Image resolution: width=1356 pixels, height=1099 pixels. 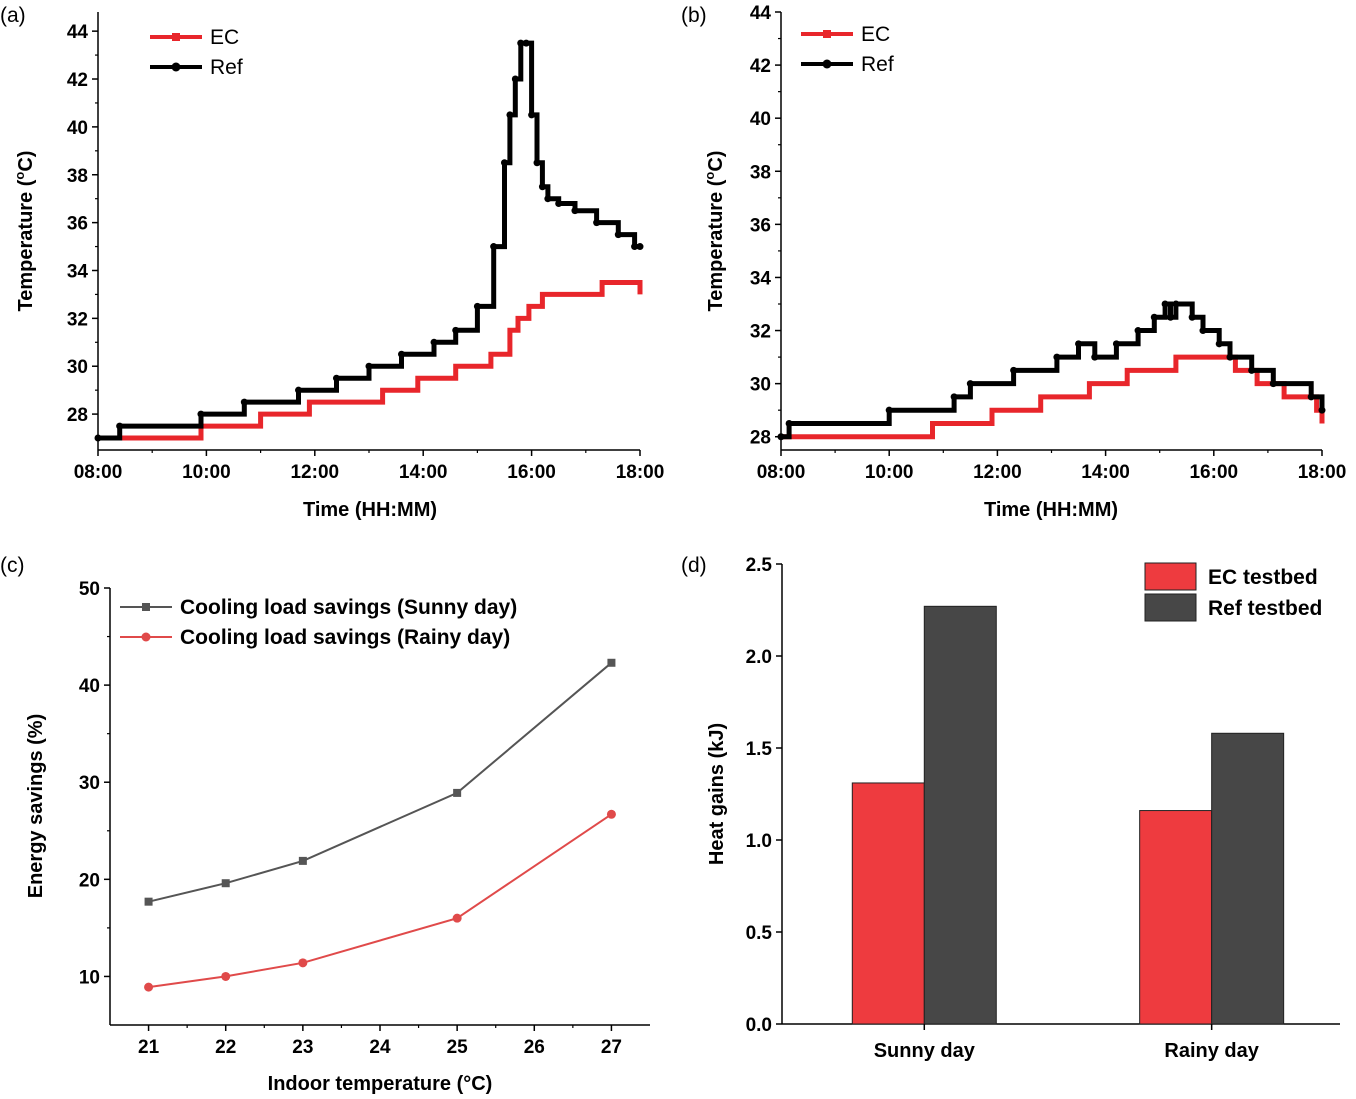 What do you see at coordinates (345, 637) in the screenshot?
I see `legend-label: Cooling load savings (Rainy day)` at bounding box center [345, 637].